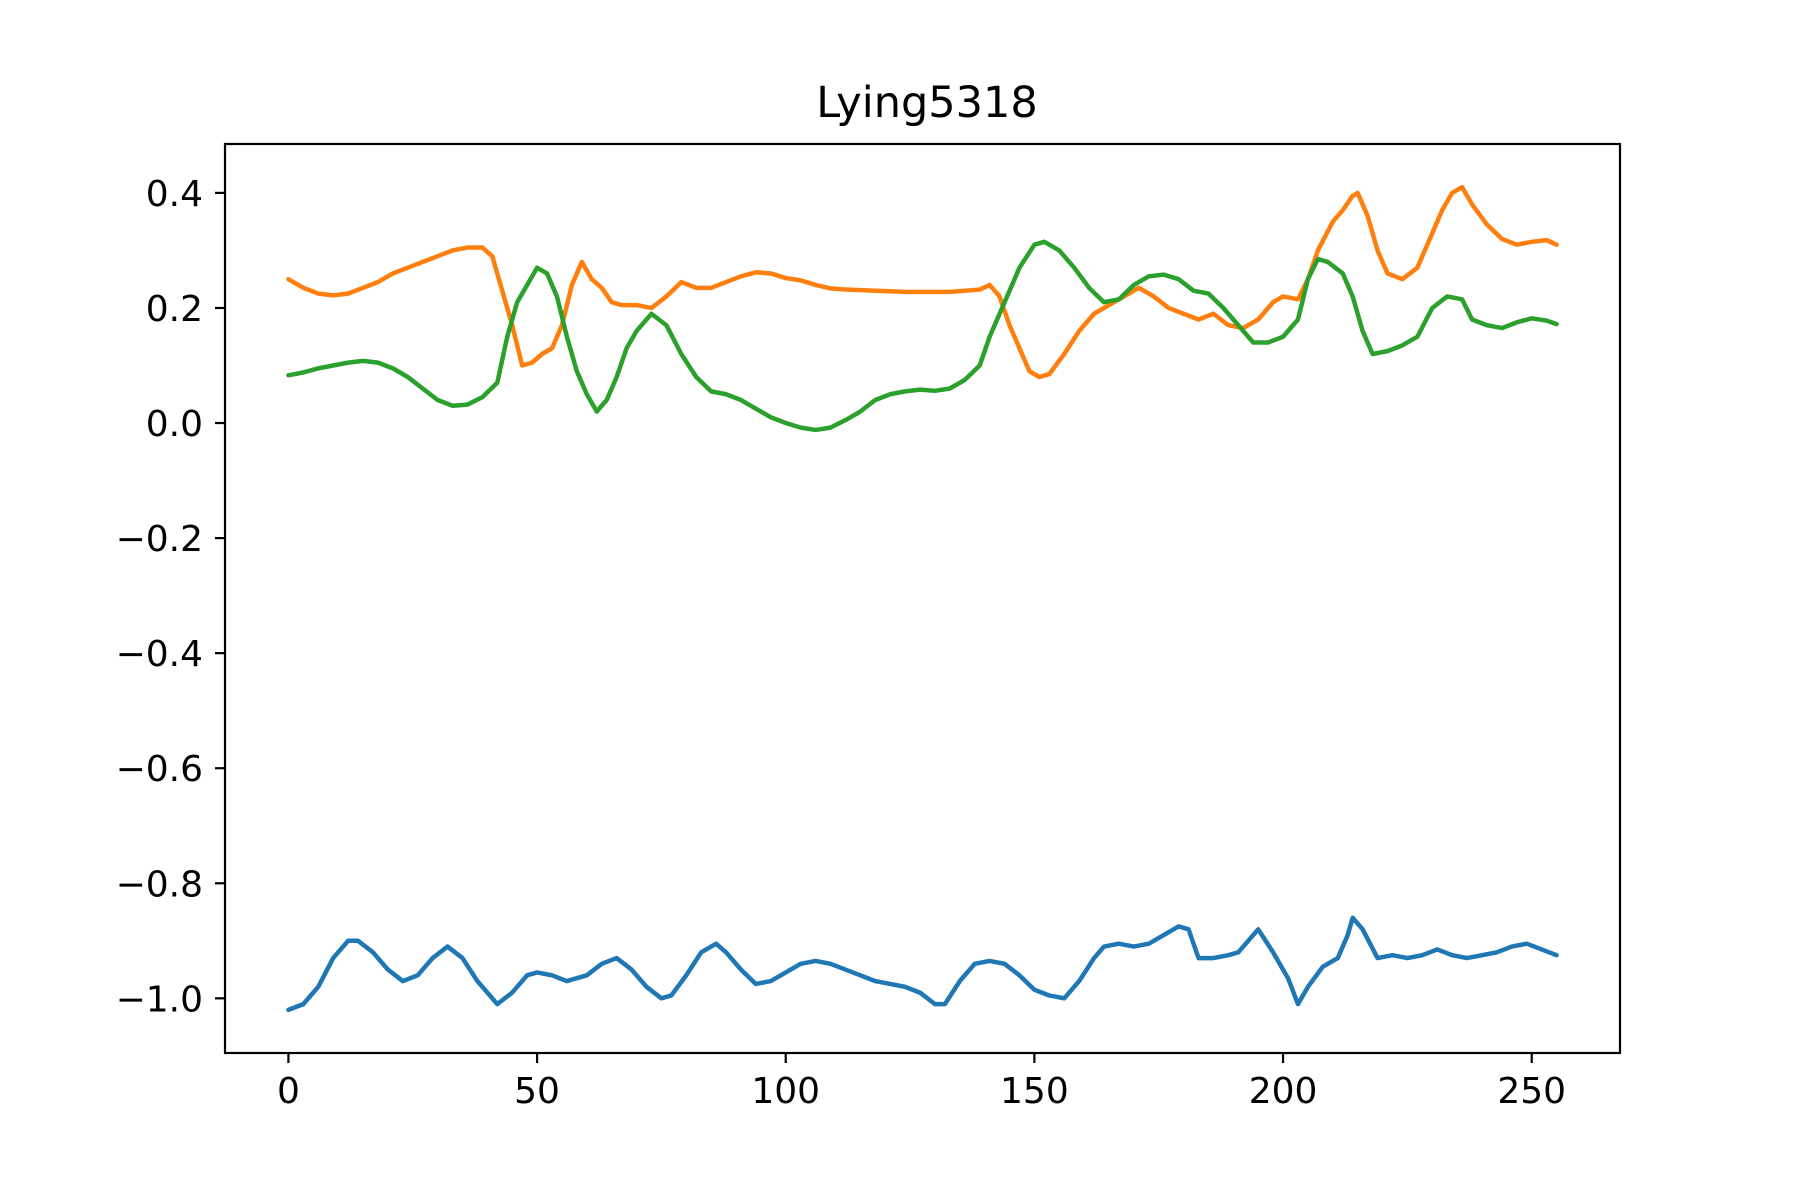 Image resolution: width=1800 pixels, height=1200 pixels. Describe the element at coordinates (537, 1091) in the screenshot. I see `x-tick-label: 50` at that location.